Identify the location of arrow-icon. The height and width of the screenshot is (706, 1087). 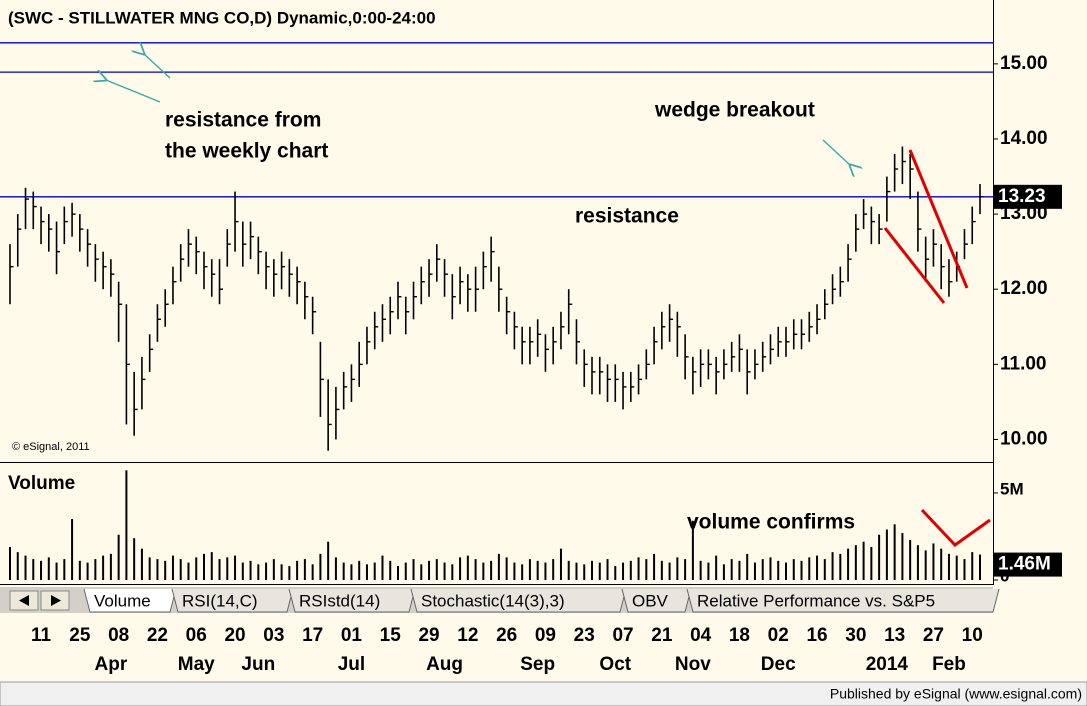
(24, 600).